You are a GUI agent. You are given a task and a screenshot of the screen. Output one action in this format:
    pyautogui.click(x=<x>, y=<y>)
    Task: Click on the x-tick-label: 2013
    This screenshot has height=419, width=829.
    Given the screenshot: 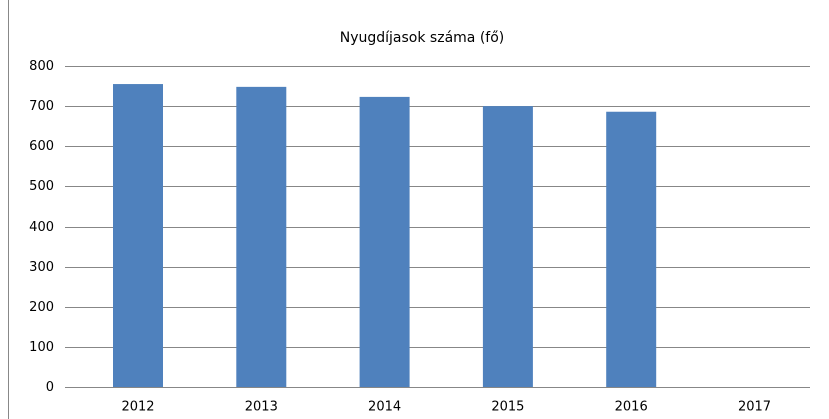 What is the action you would take?
    pyautogui.click(x=261, y=407)
    